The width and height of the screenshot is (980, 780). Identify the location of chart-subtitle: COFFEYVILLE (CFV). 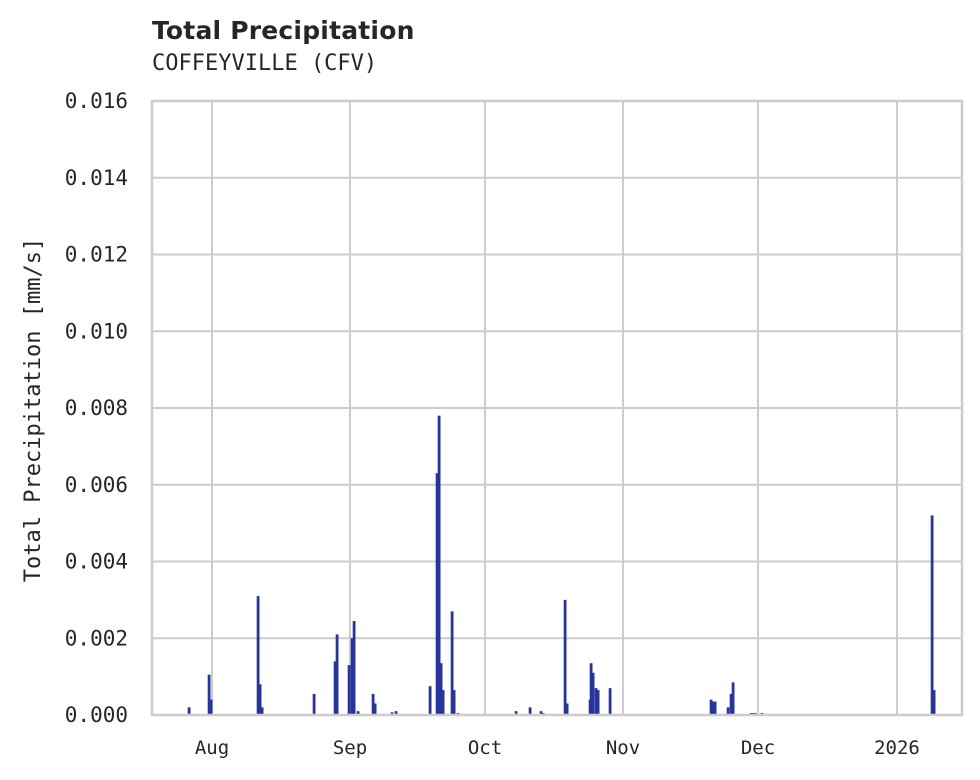
(265, 63).